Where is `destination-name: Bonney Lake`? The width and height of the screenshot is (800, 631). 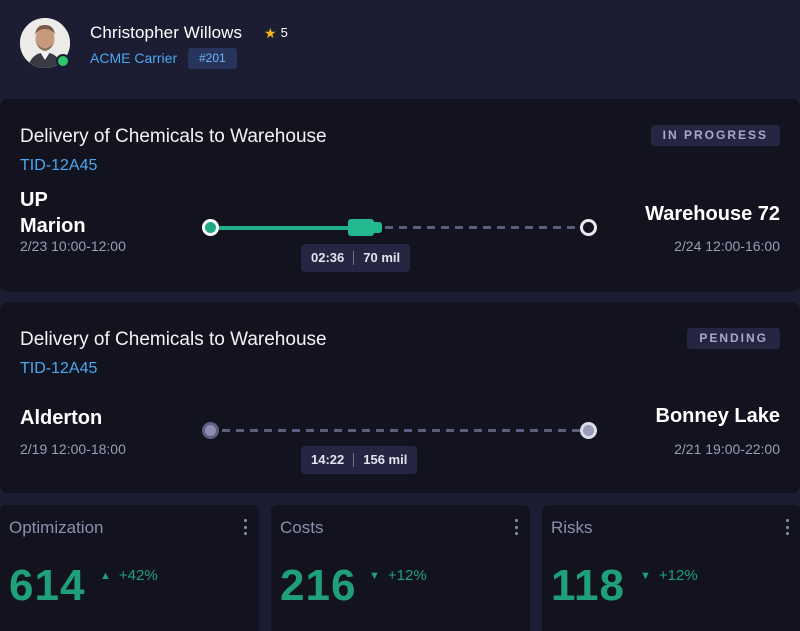 destination-name: Bonney Lake is located at coordinates (717, 416).